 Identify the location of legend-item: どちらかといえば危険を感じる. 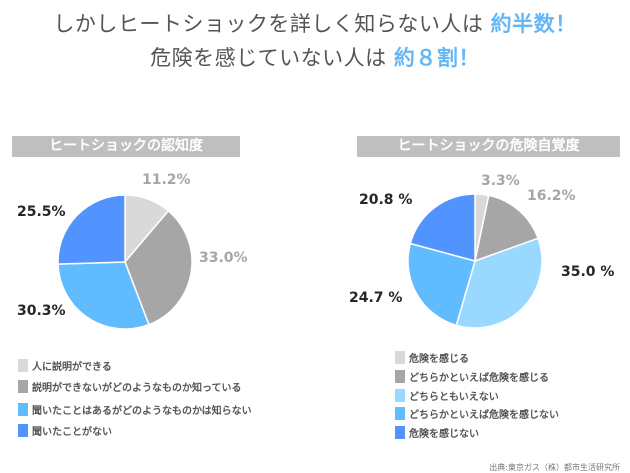
(472, 376).